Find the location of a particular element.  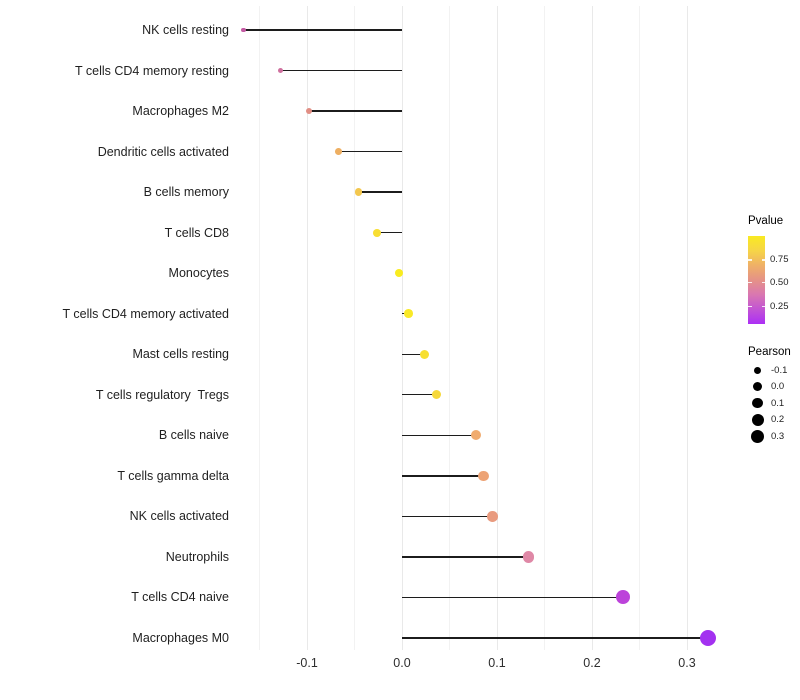

pearson-legend-label: 0.2 is located at coordinates (778, 420).